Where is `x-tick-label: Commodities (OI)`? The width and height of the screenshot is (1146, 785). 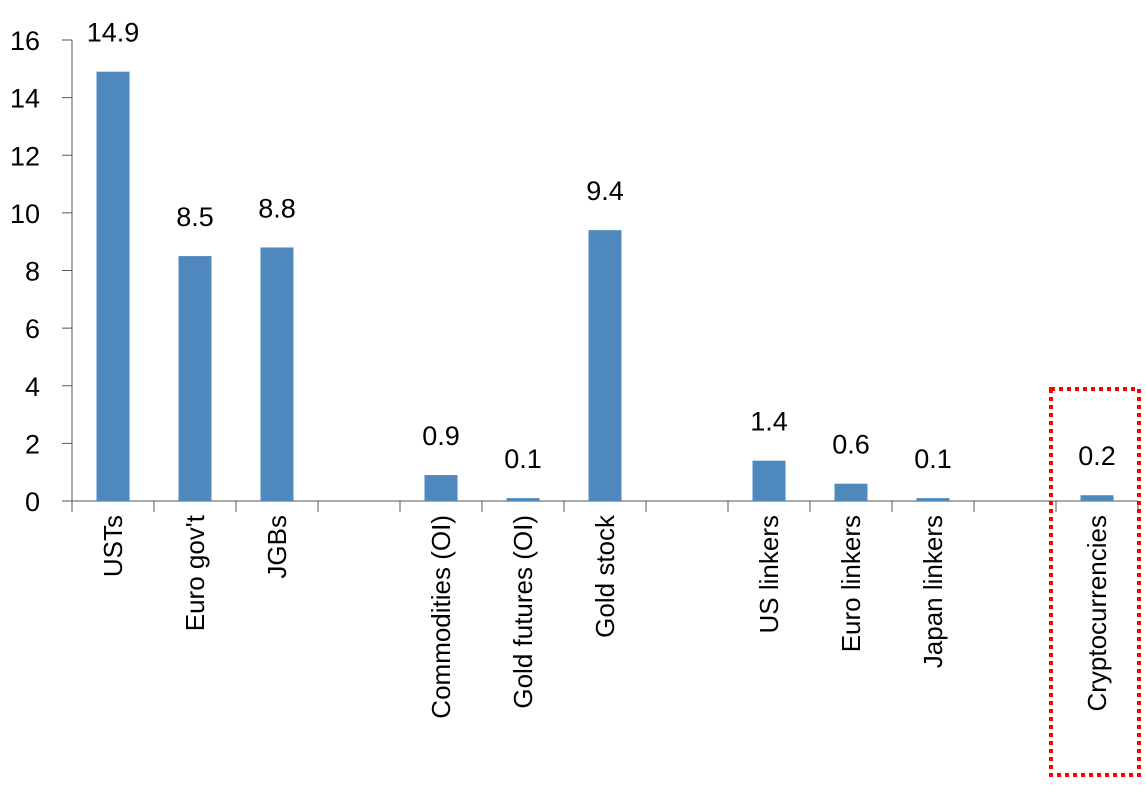 x-tick-label: Commodities (OI) is located at coordinates (441, 617).